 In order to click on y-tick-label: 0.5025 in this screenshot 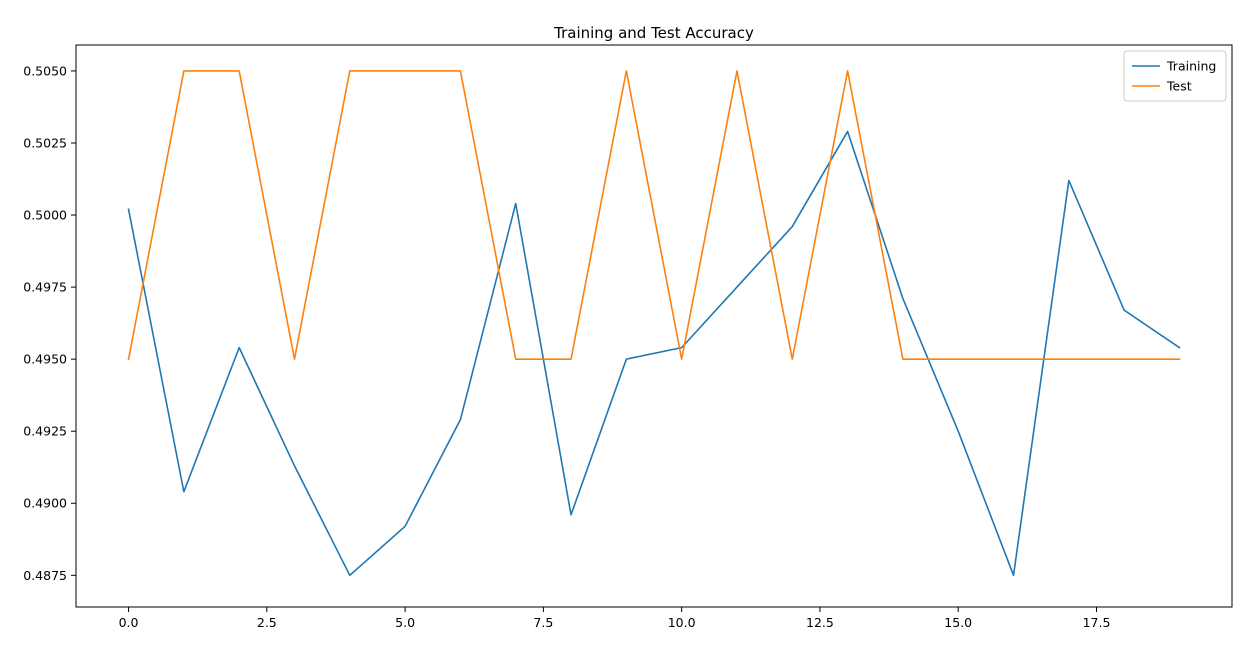, I will do `click(45, 142)`.